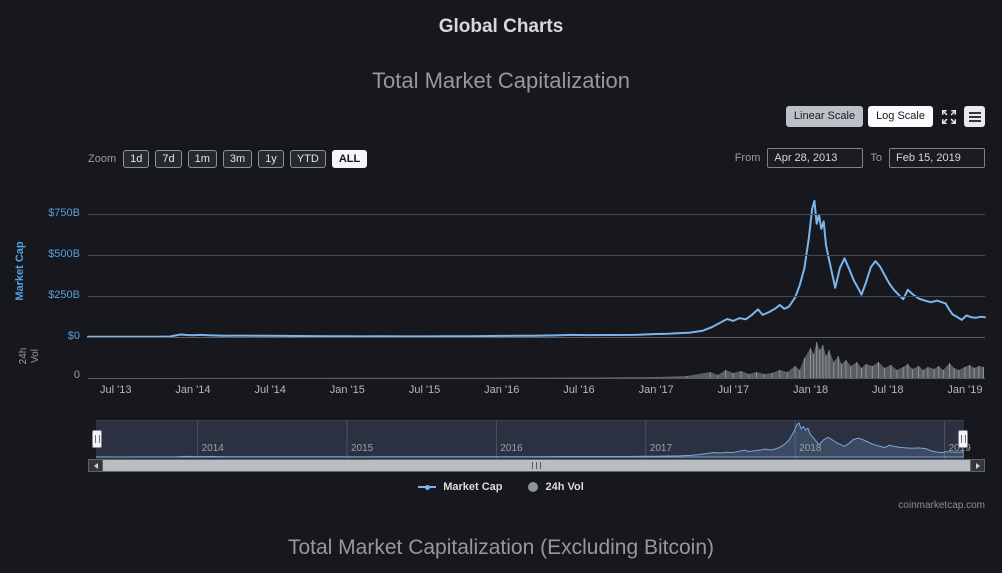  Describe the element at coordinates (815, 158) in the screenshot. I see `from-date-input` at that location.